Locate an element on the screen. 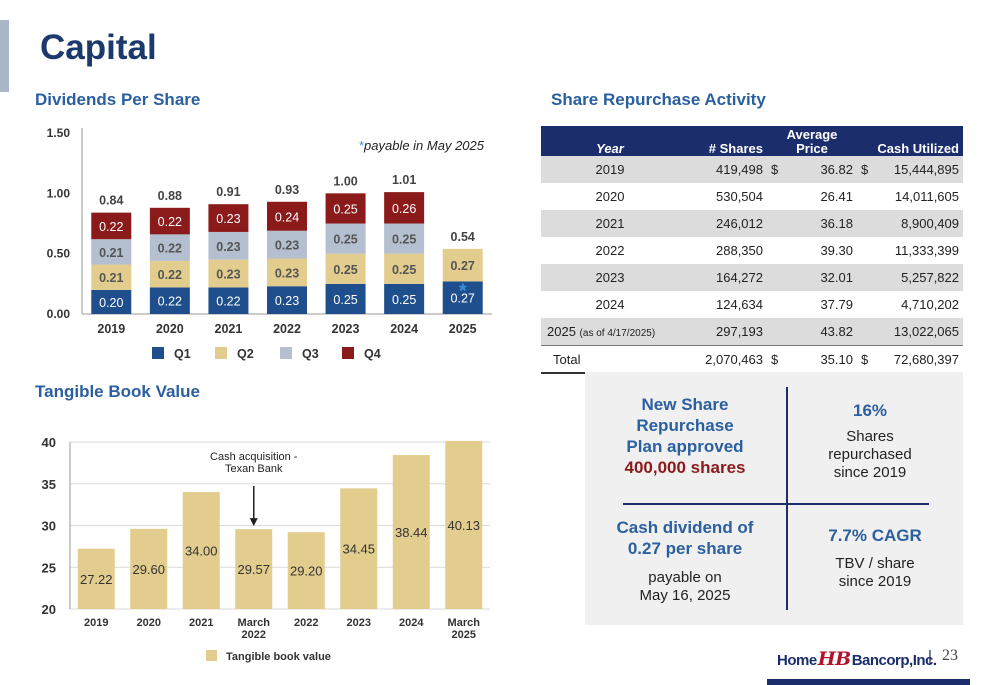 The height and width of the screenshot is (685, 1000). bar-total-label: 1.00 is located at coordinates (345, 181).